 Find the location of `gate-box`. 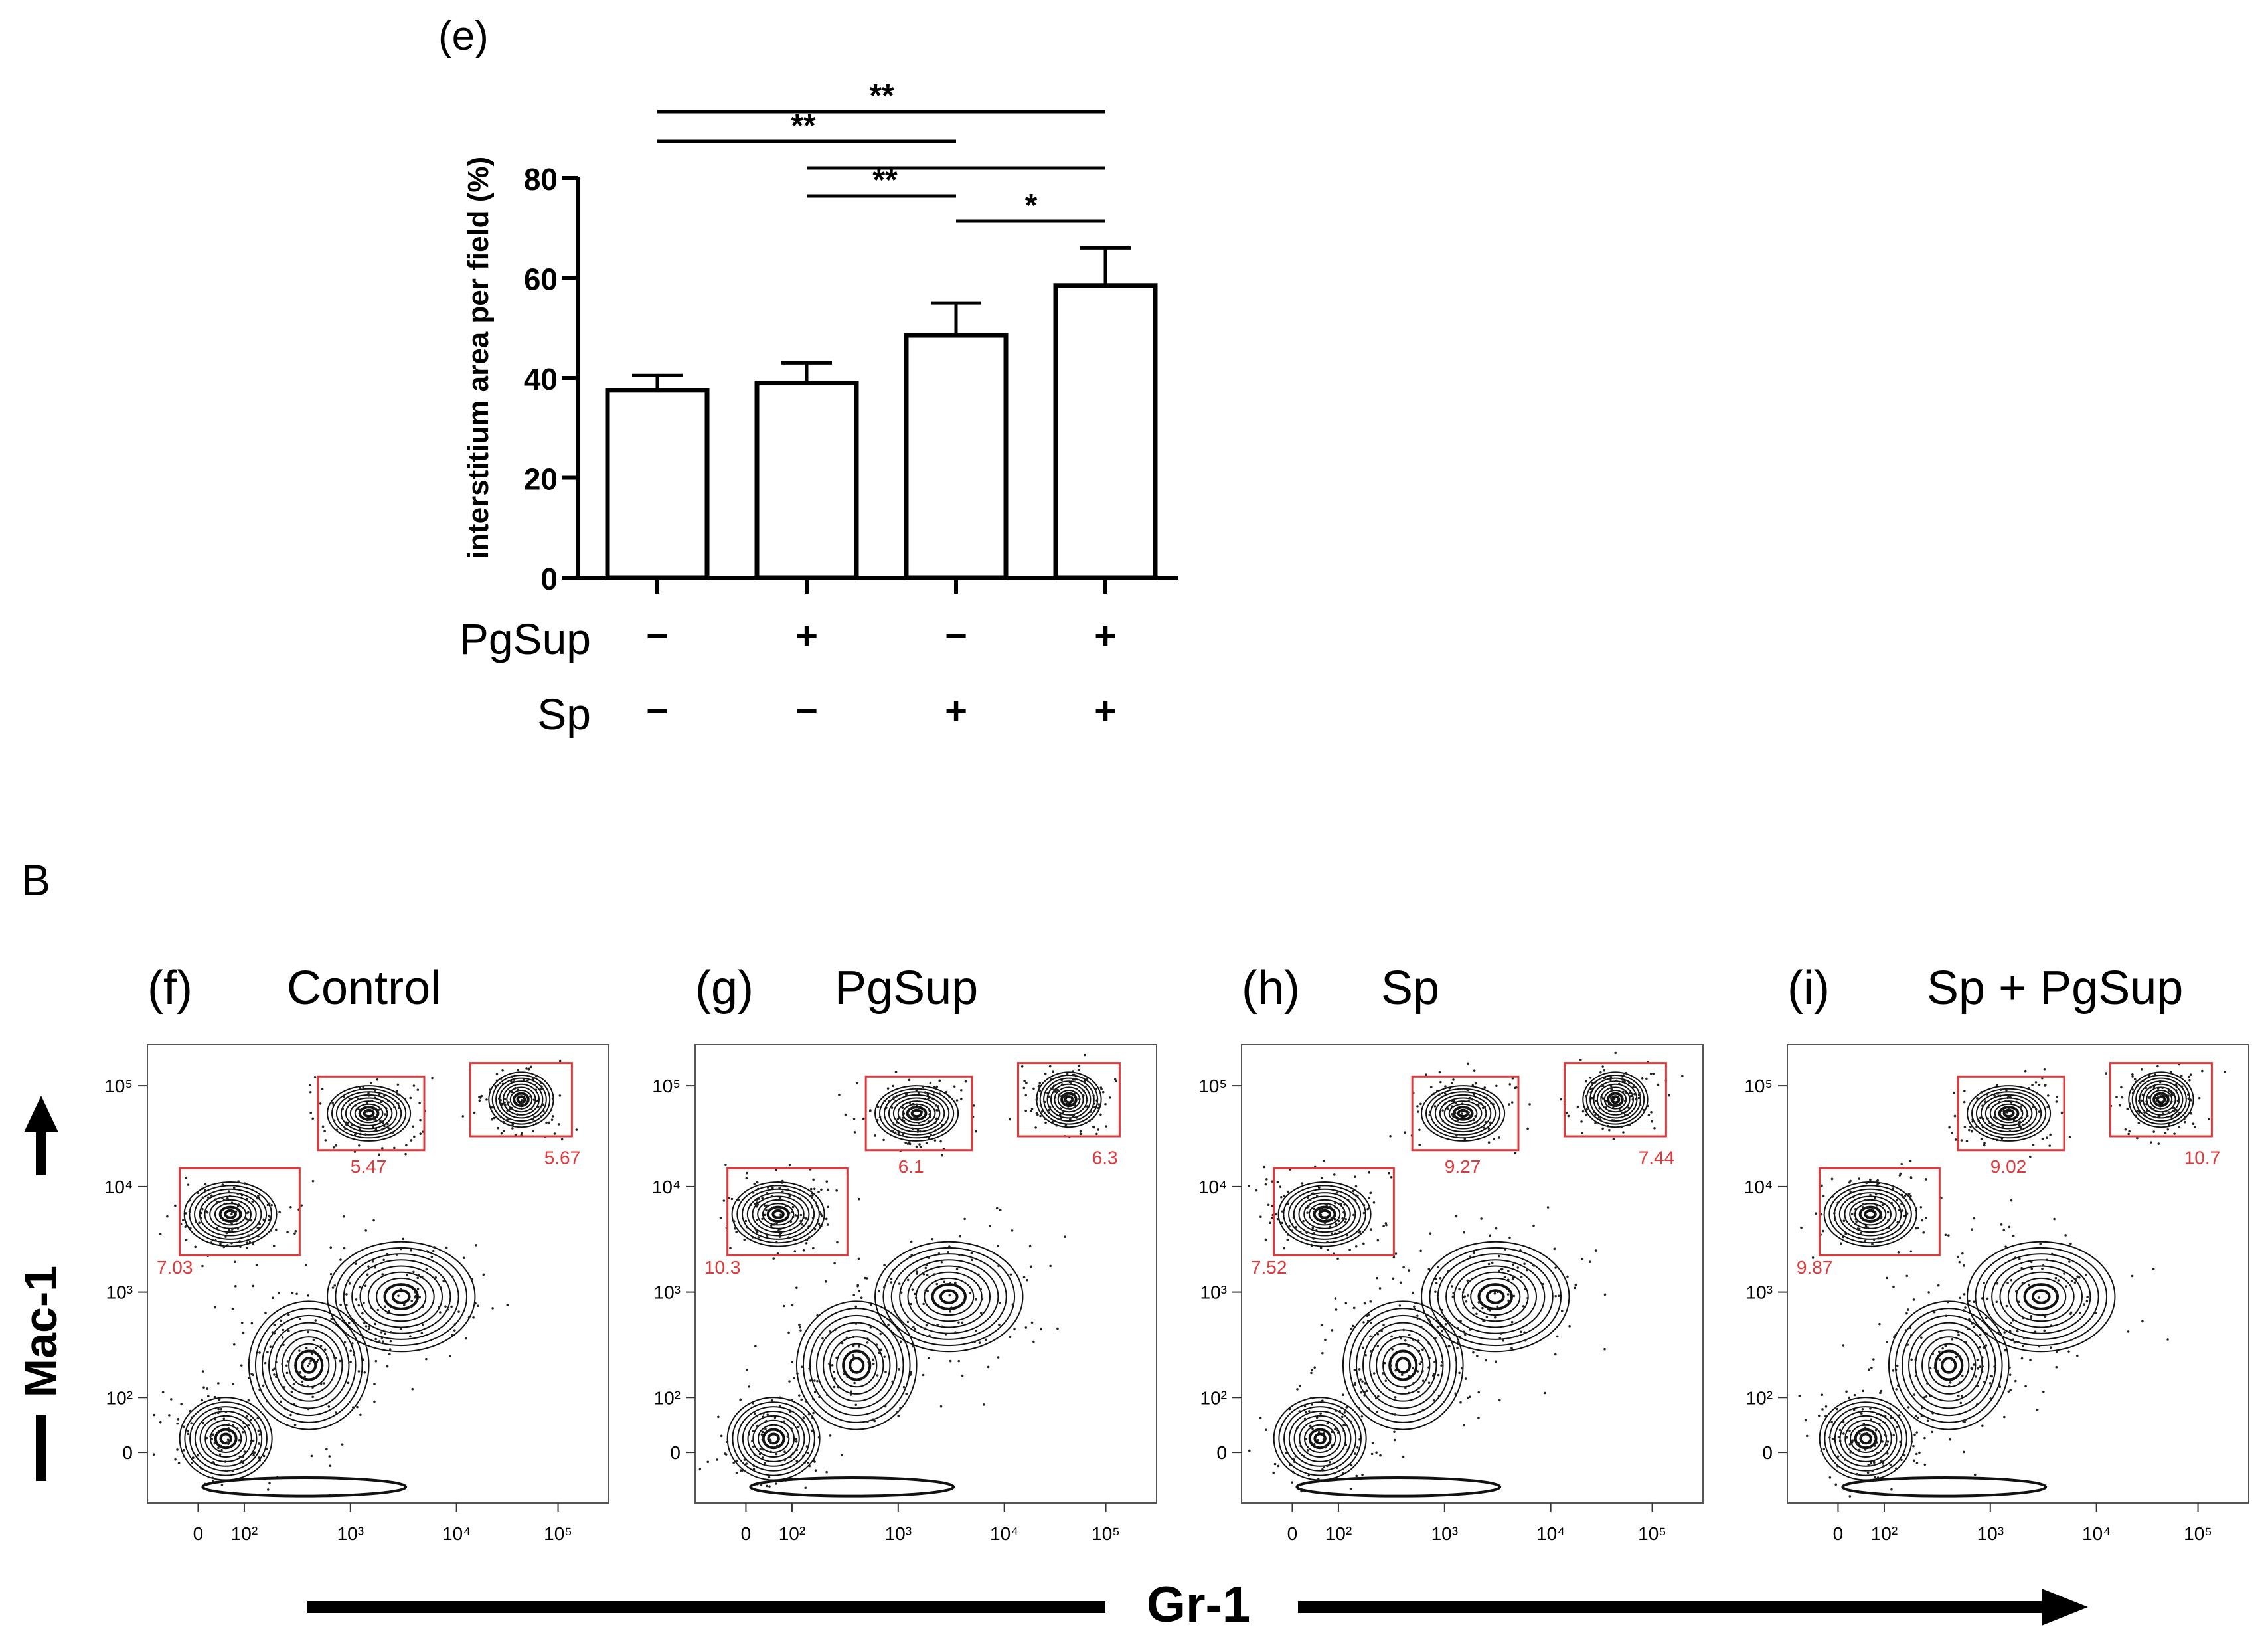

gate-box is located at coordinates (1880, 1211).